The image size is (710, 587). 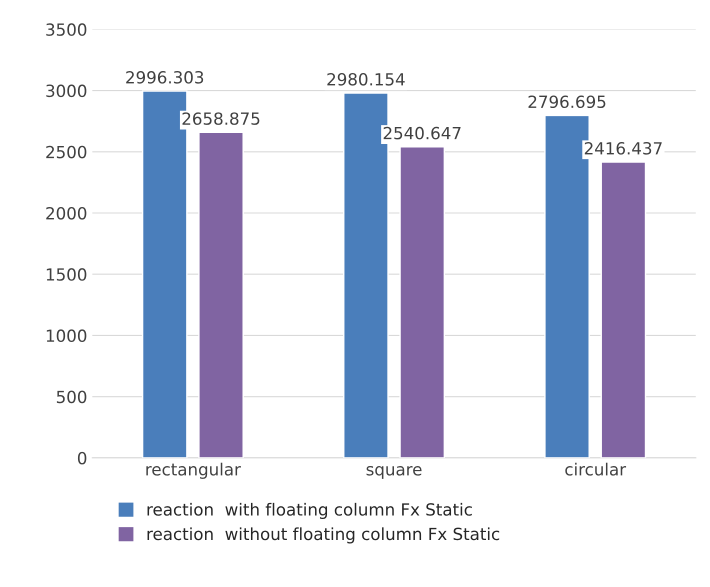 What do you see at coordinates (595, 469) in the screenshot?
I see `x-tick-label: circular` at bounding box center [595, 469].